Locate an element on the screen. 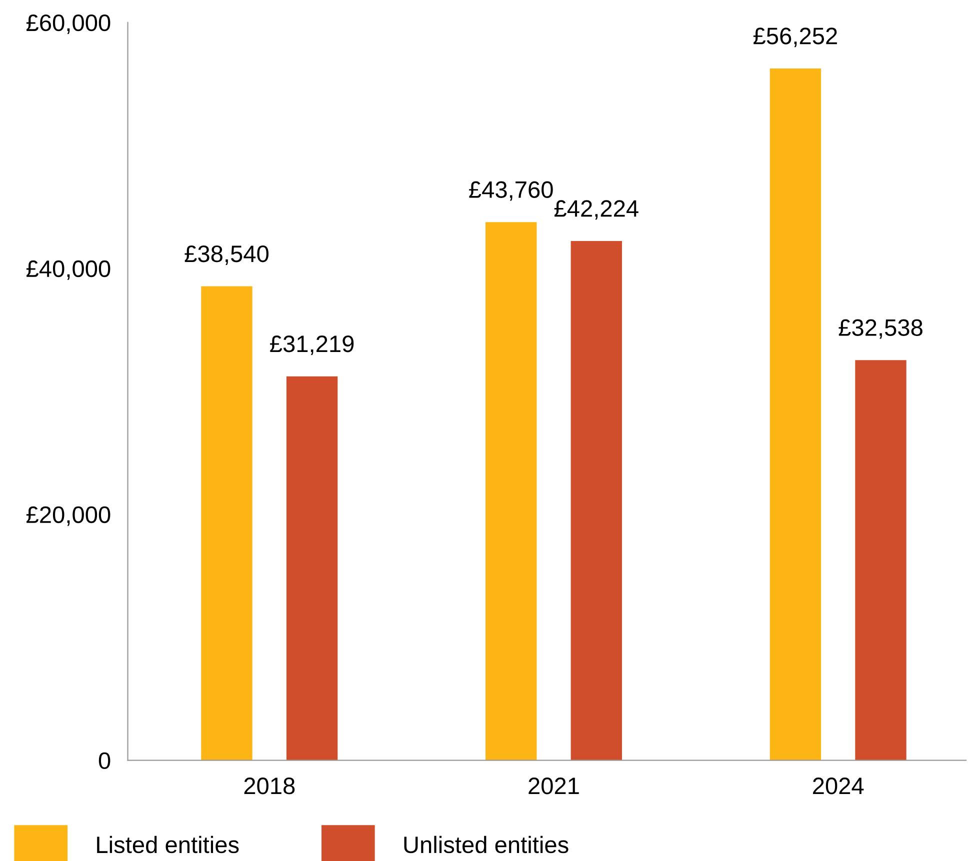  data-label: £56,252 is located at coordinates (795, 38).